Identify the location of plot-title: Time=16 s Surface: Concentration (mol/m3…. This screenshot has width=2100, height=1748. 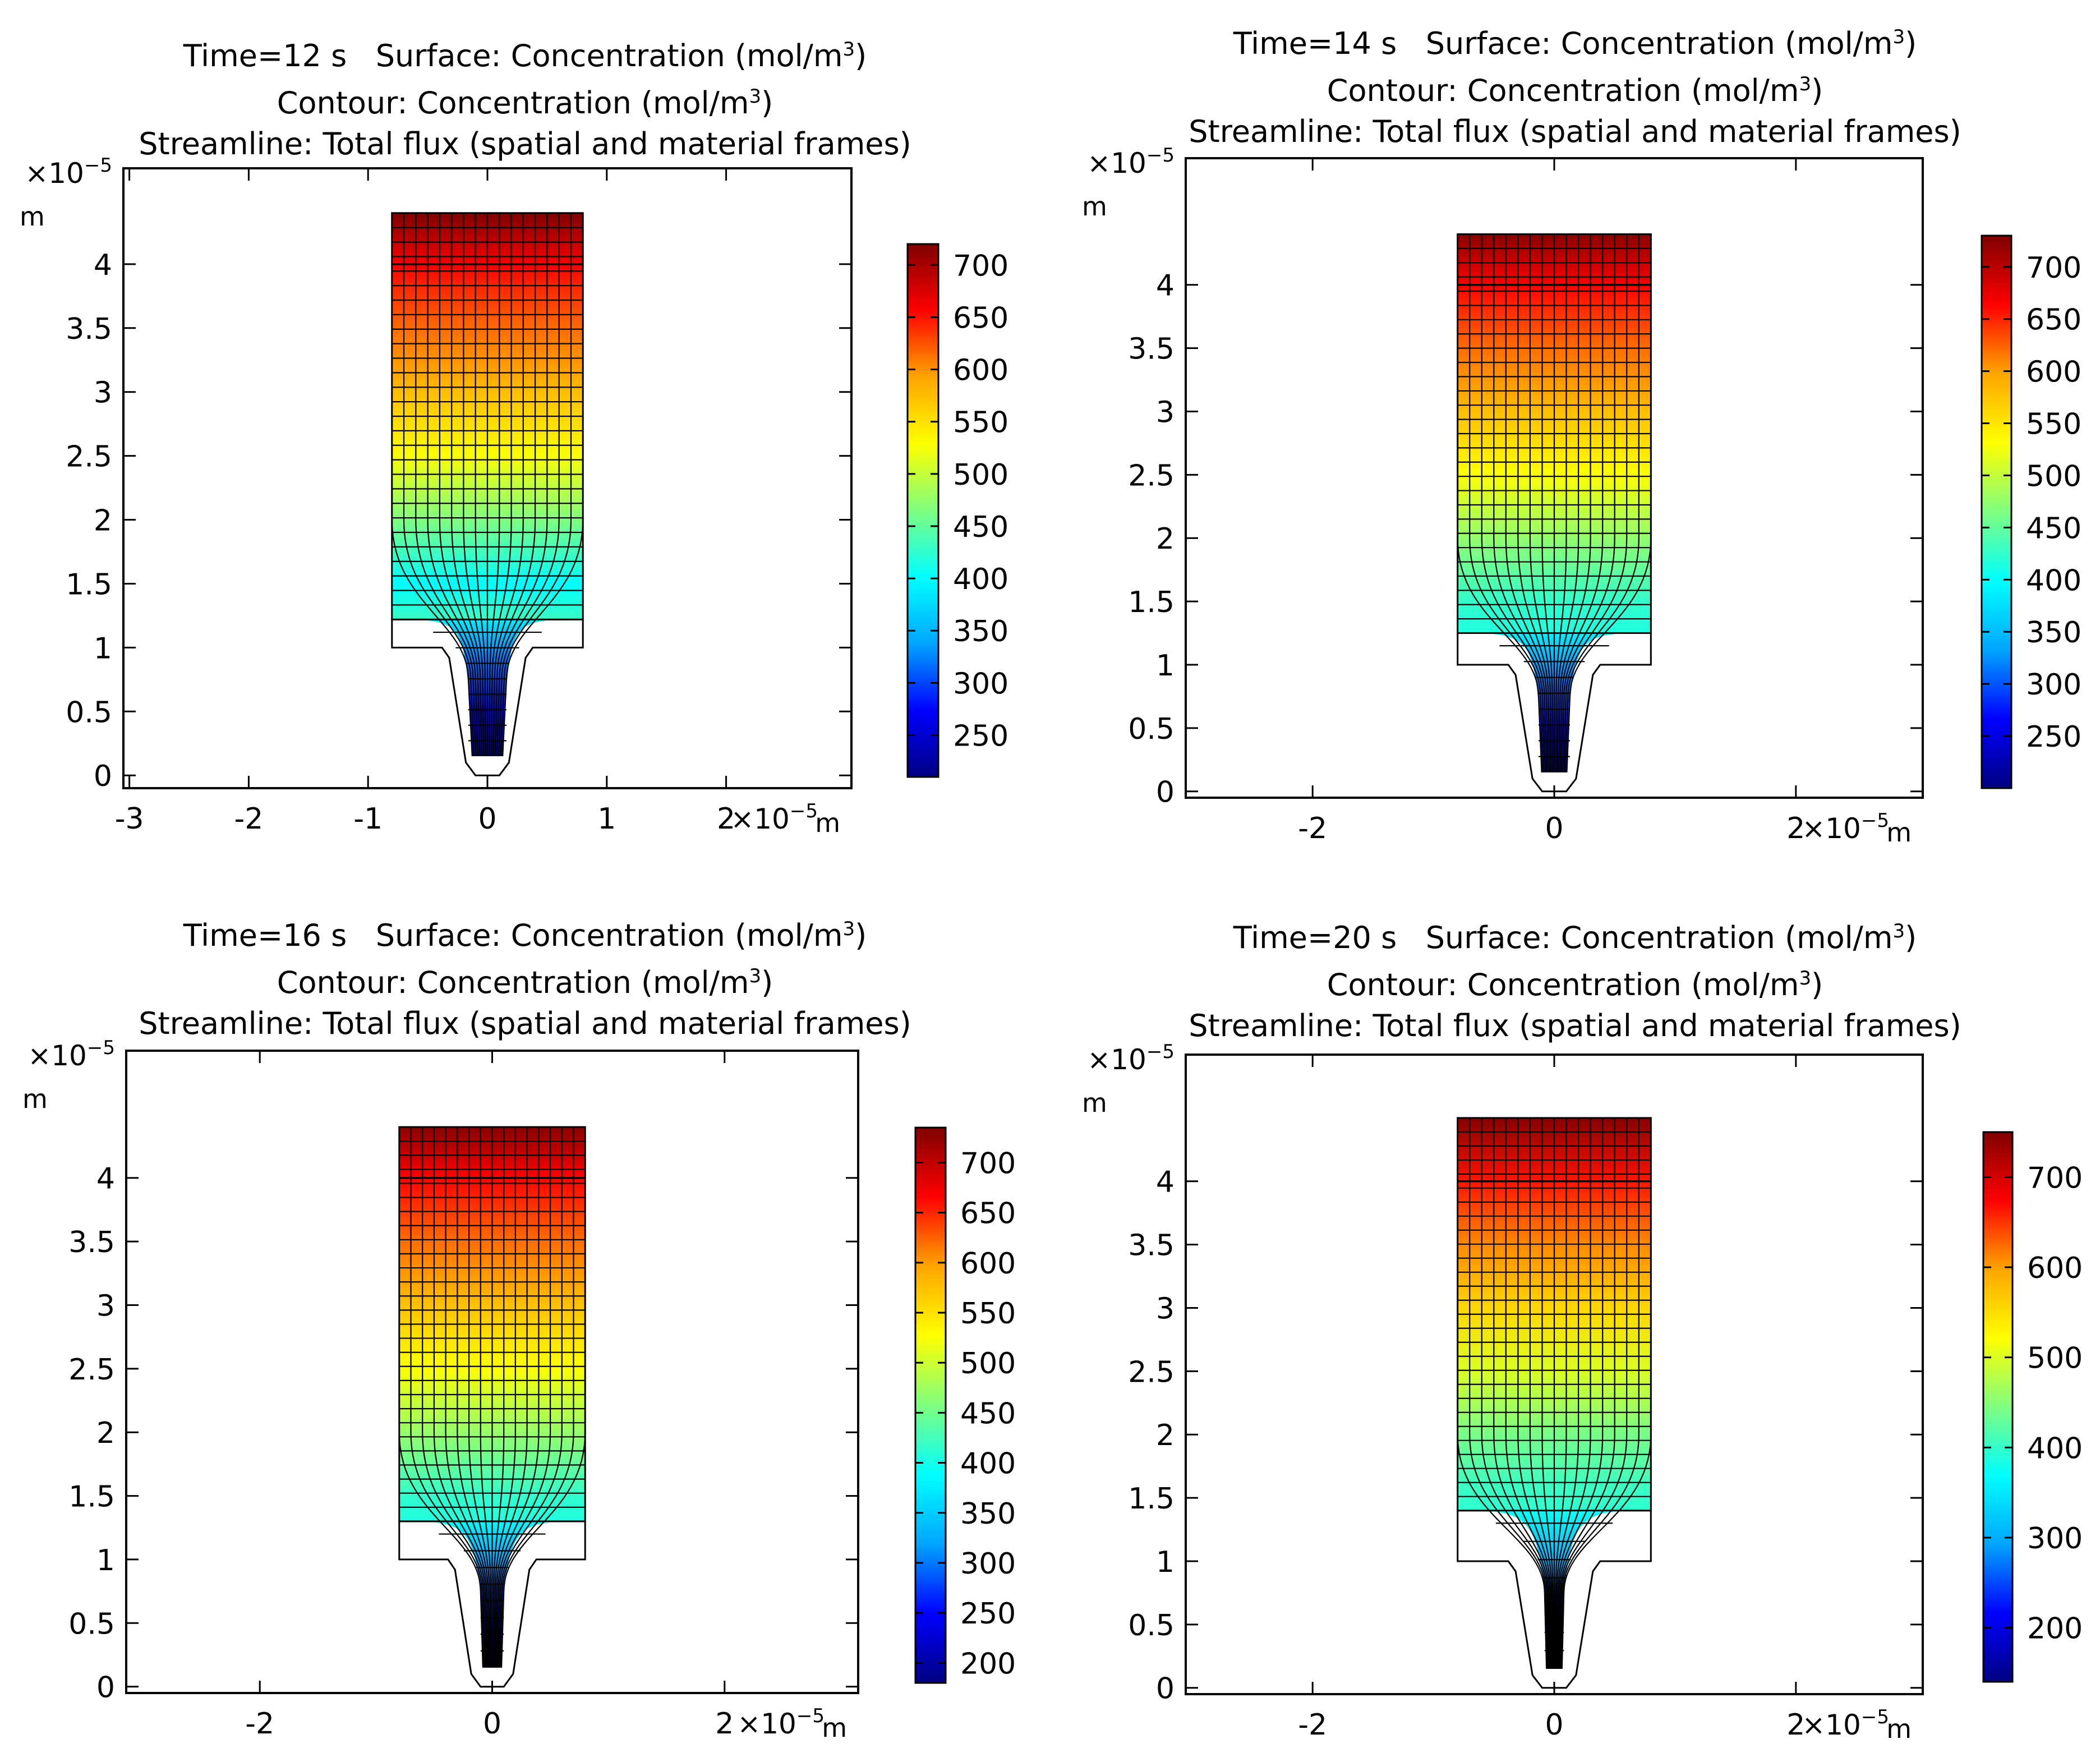
(525, 976).